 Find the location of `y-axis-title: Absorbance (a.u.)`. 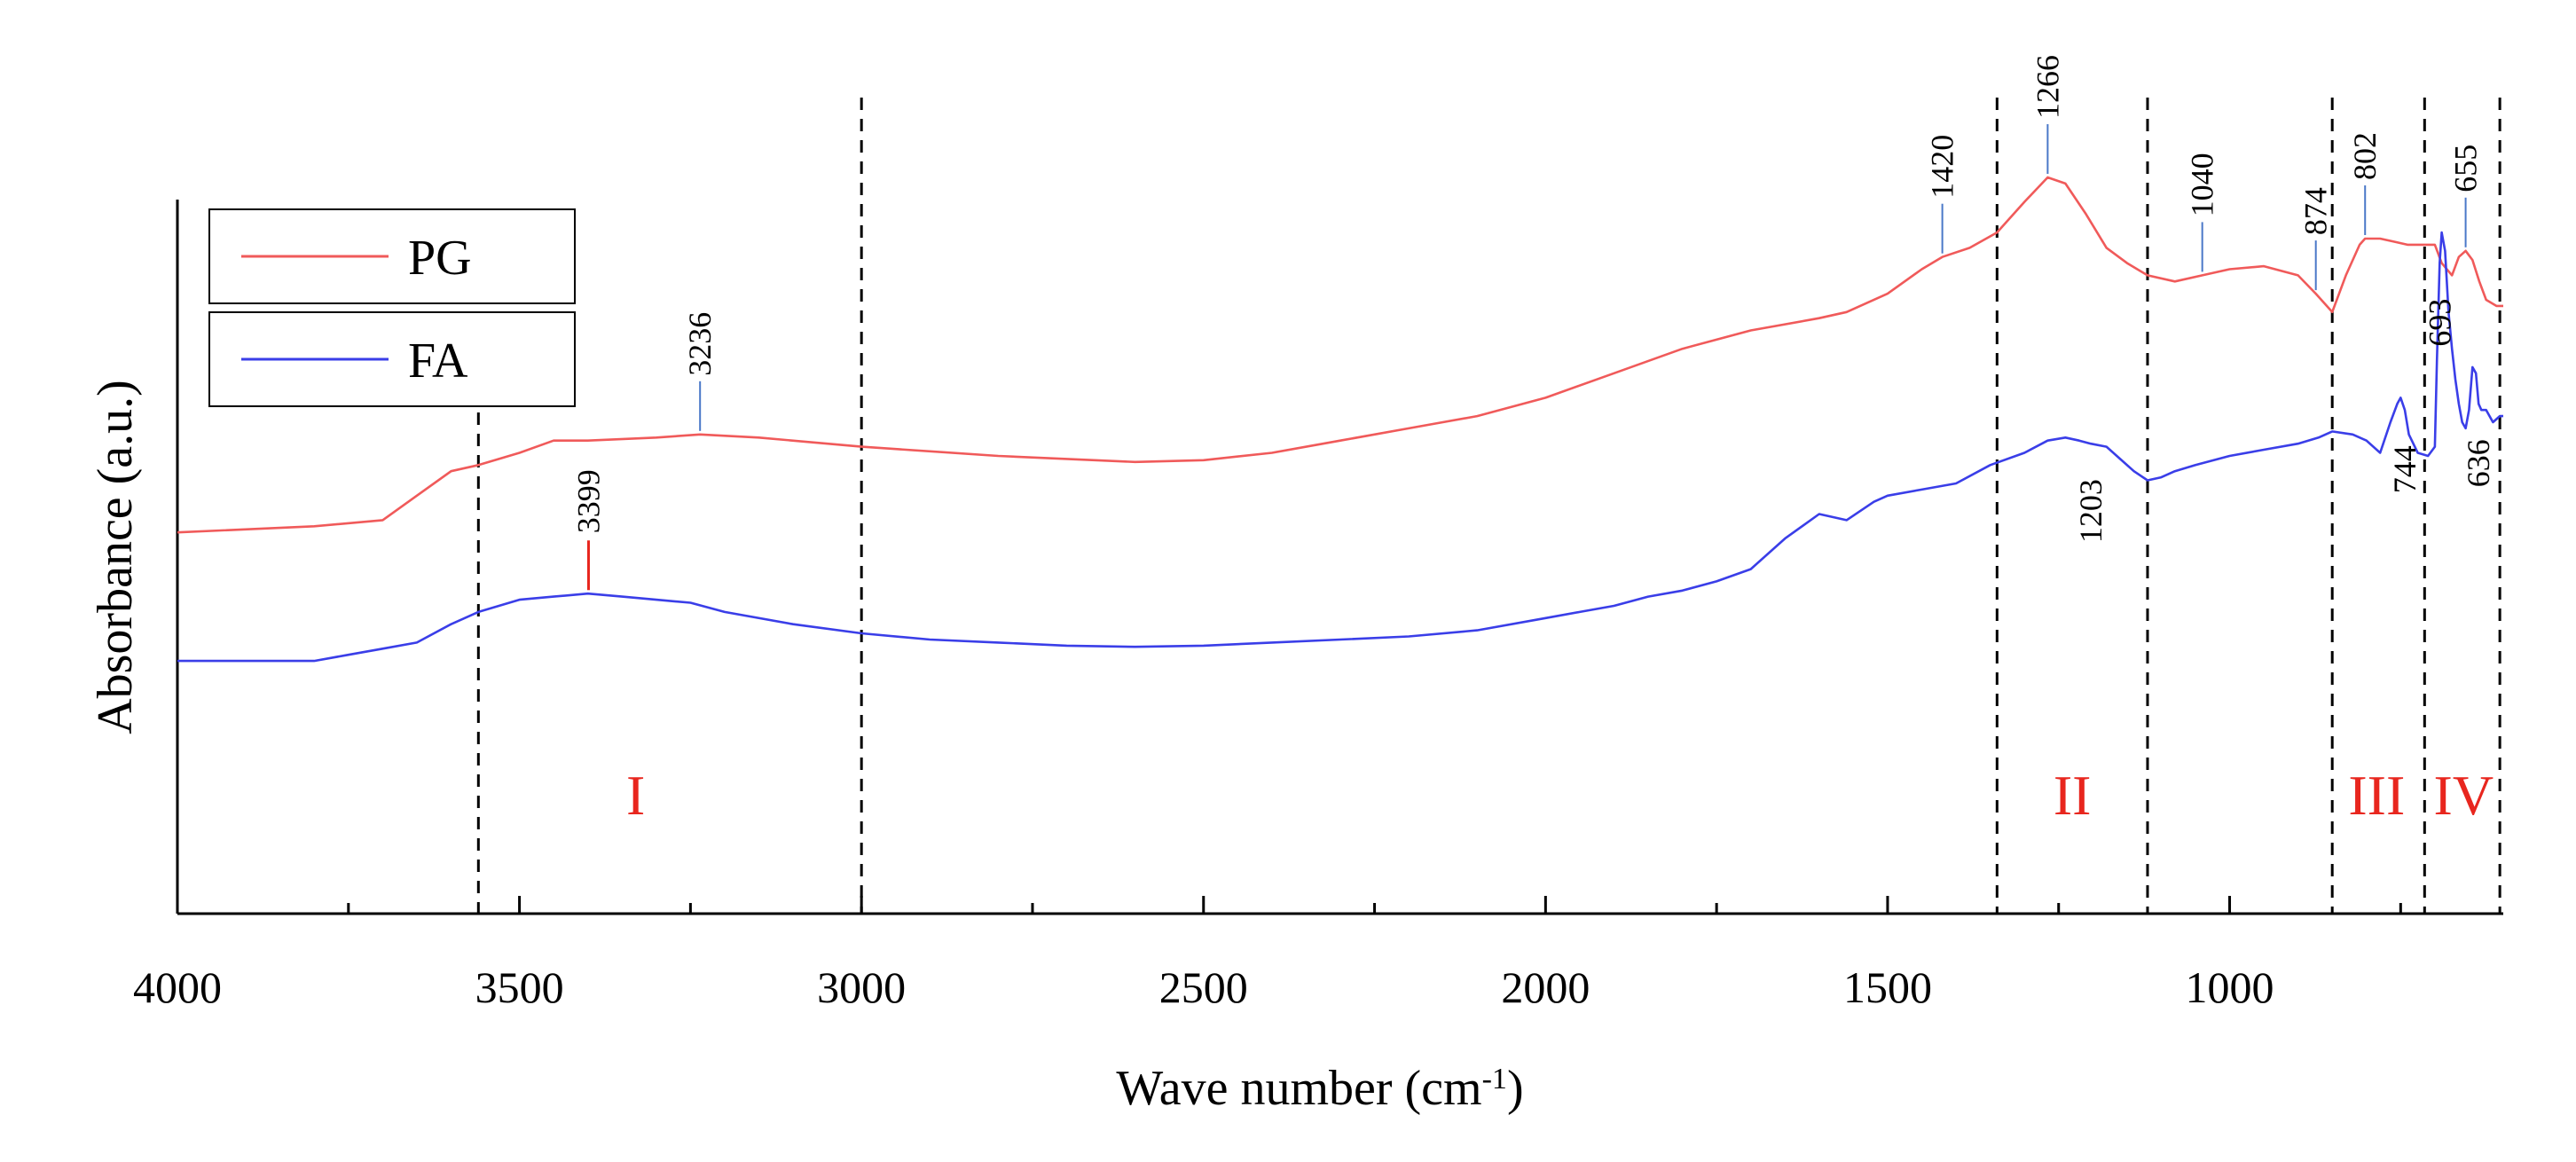

y-axis-title: Absorbance (a.u.) is located at coordinates (115, 557).